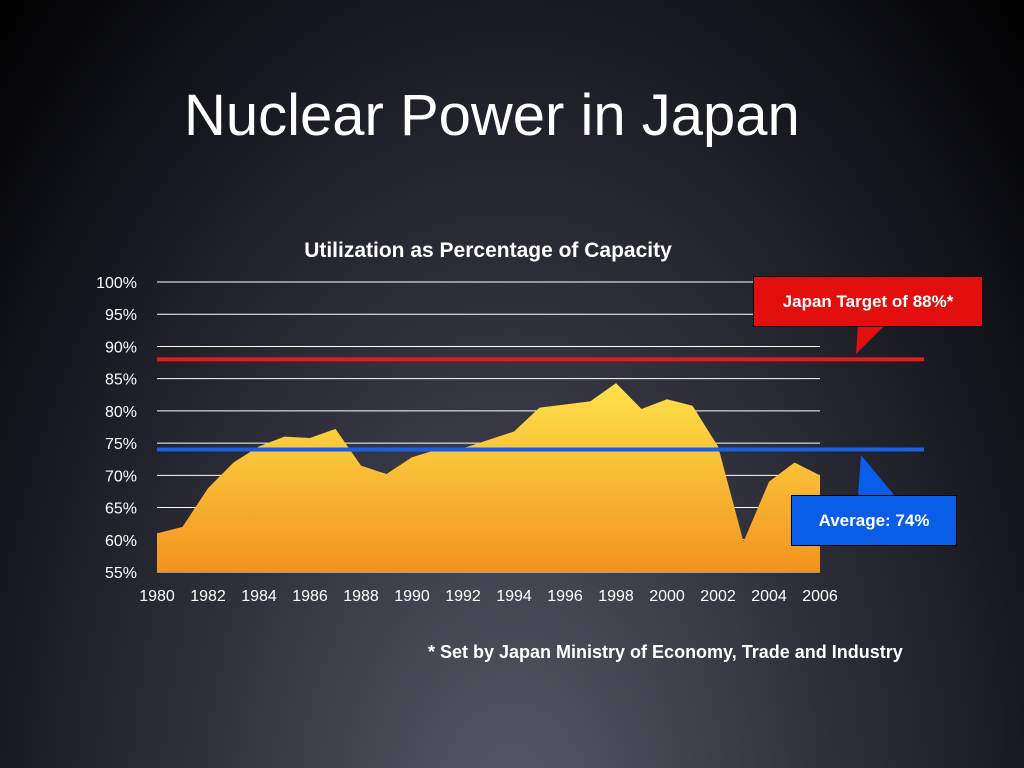 This screenshot has width=1024, height=768. What do you see at coordinates (718, 596) in the screenshot?
I see `x-tick-label: 2002` at bounding box center [718, 596].